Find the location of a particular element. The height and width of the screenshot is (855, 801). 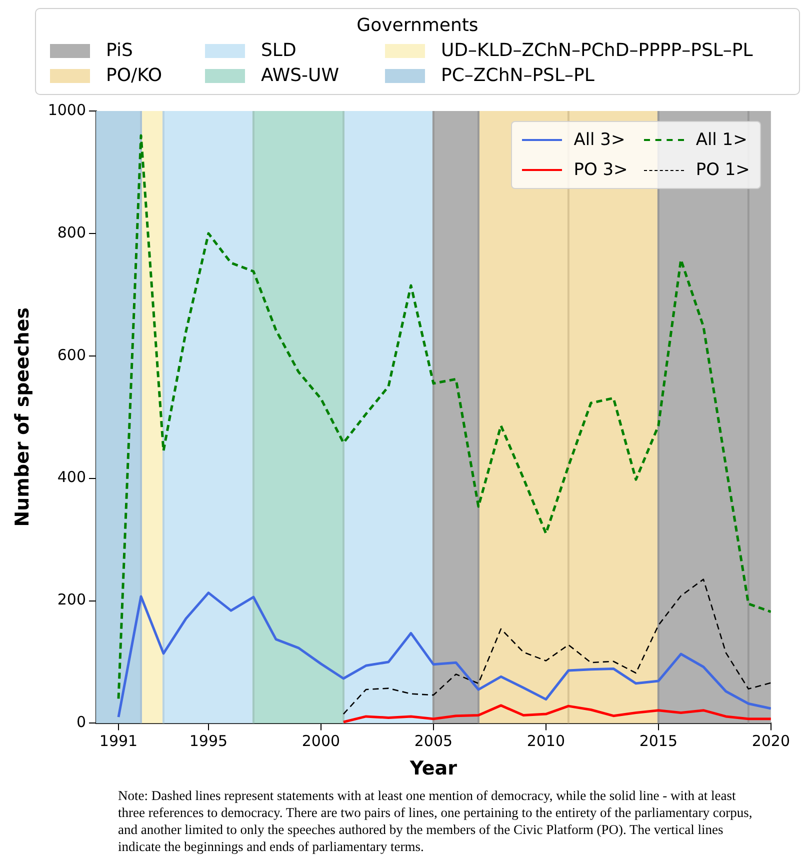

legend-label: All 3> is located at coordinates (600, 140).